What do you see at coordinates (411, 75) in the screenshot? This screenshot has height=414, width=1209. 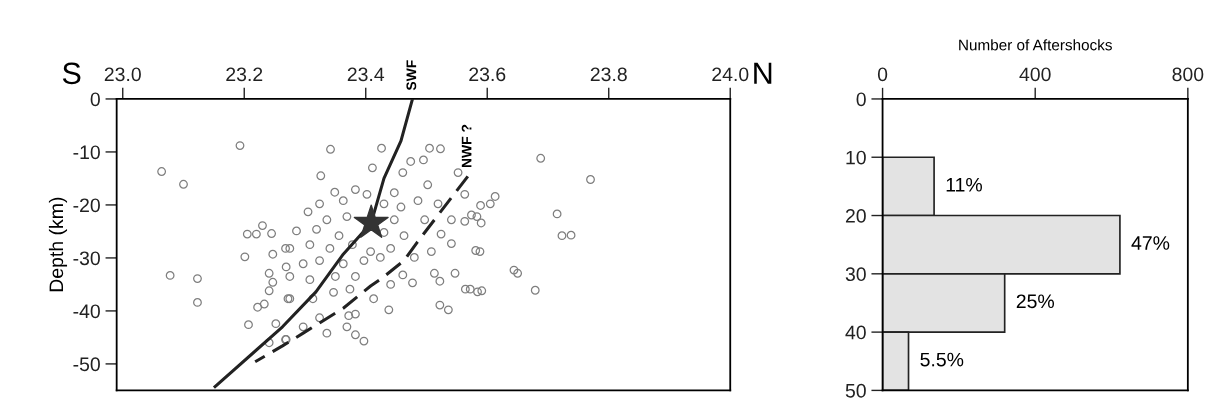 I see `text: SWF` at bounding box center [411, 75].